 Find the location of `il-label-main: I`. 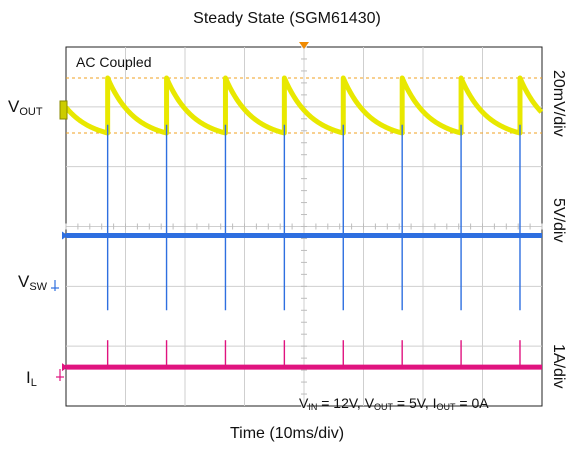

il-label-main: I is located at coordinates (28, 377).